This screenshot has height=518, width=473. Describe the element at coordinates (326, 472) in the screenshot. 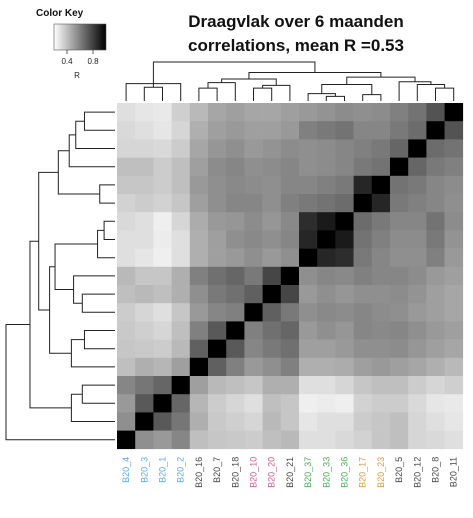

I see `column-label: B20_33` at that location.